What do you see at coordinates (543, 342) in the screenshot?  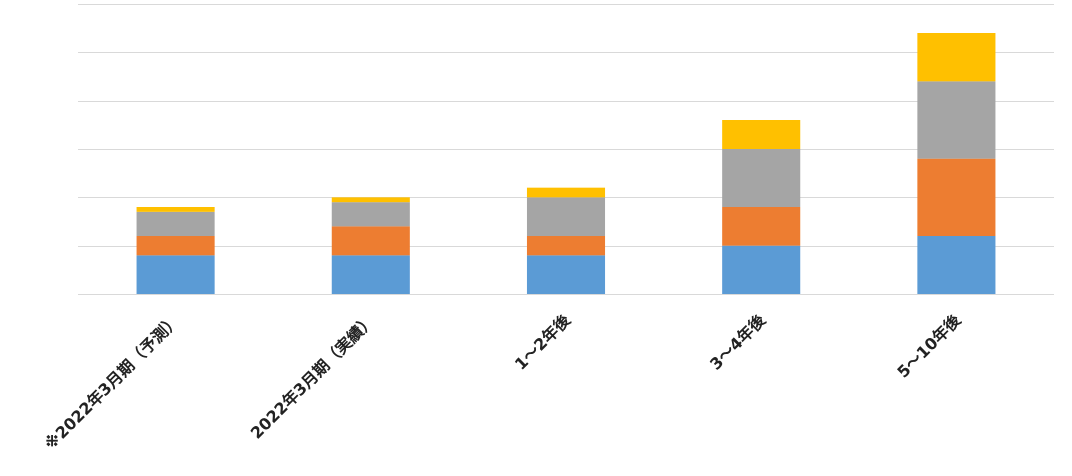 I see `x-tick-label: 1～2年後` at bounding box center [543, 342].